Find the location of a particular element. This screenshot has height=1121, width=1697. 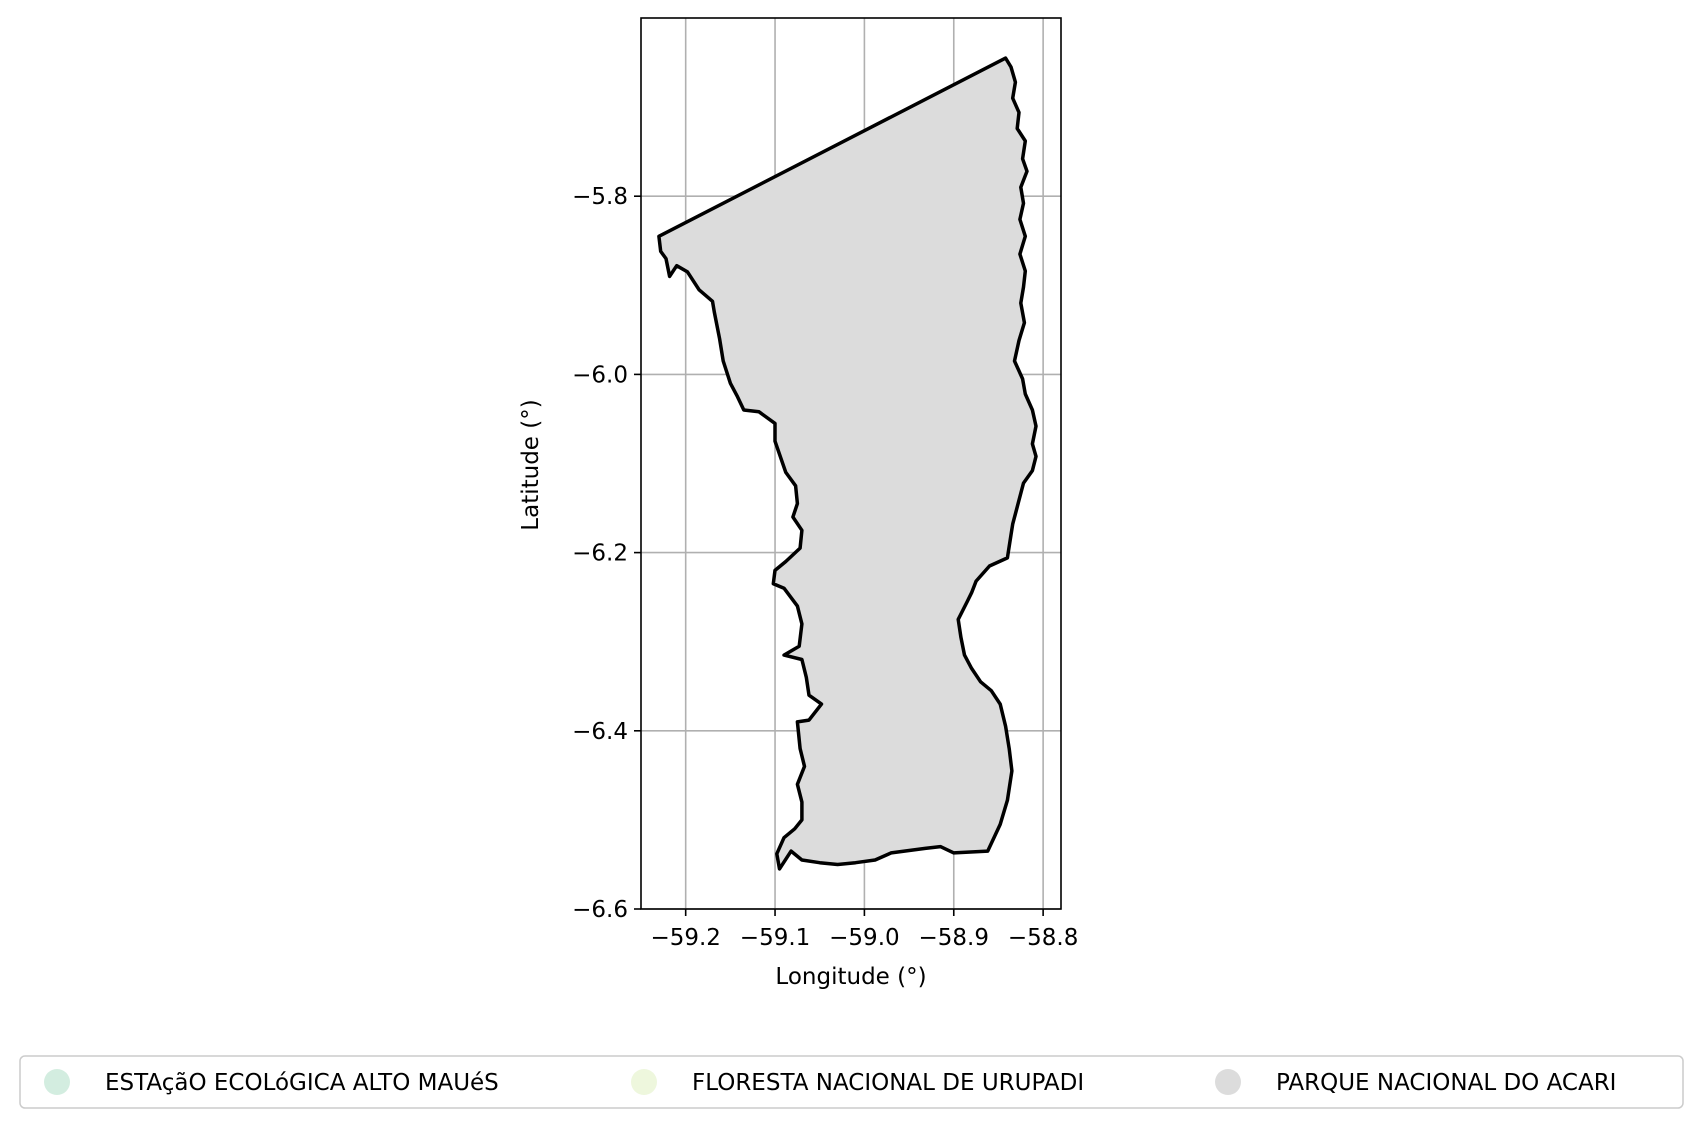

x-tick-label: −58.9 is located at coordinates (954, 938).